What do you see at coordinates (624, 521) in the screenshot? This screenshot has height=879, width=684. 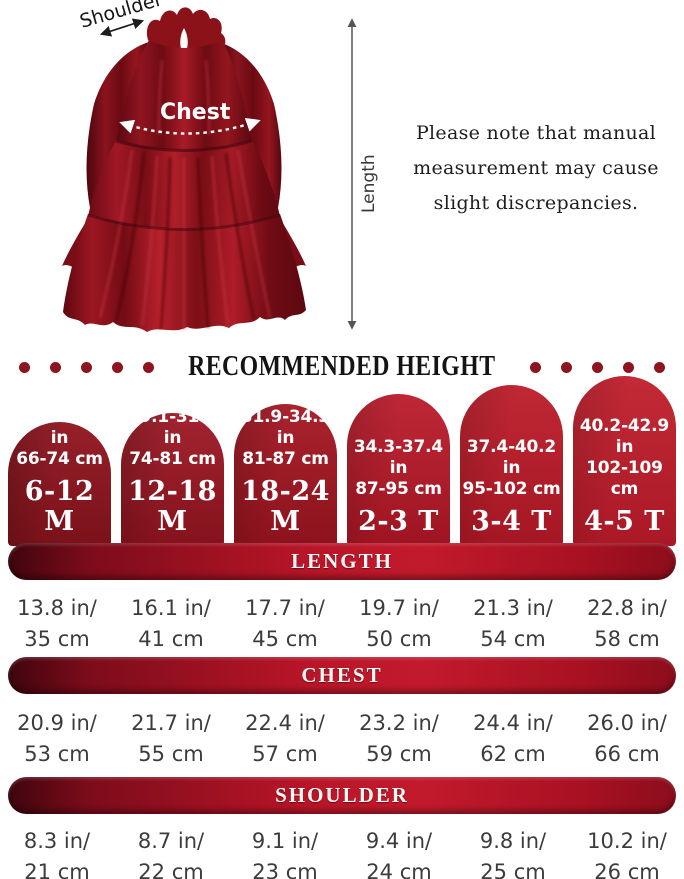 I see `size-label: 4-5 T` at bounding box center [624, 521].